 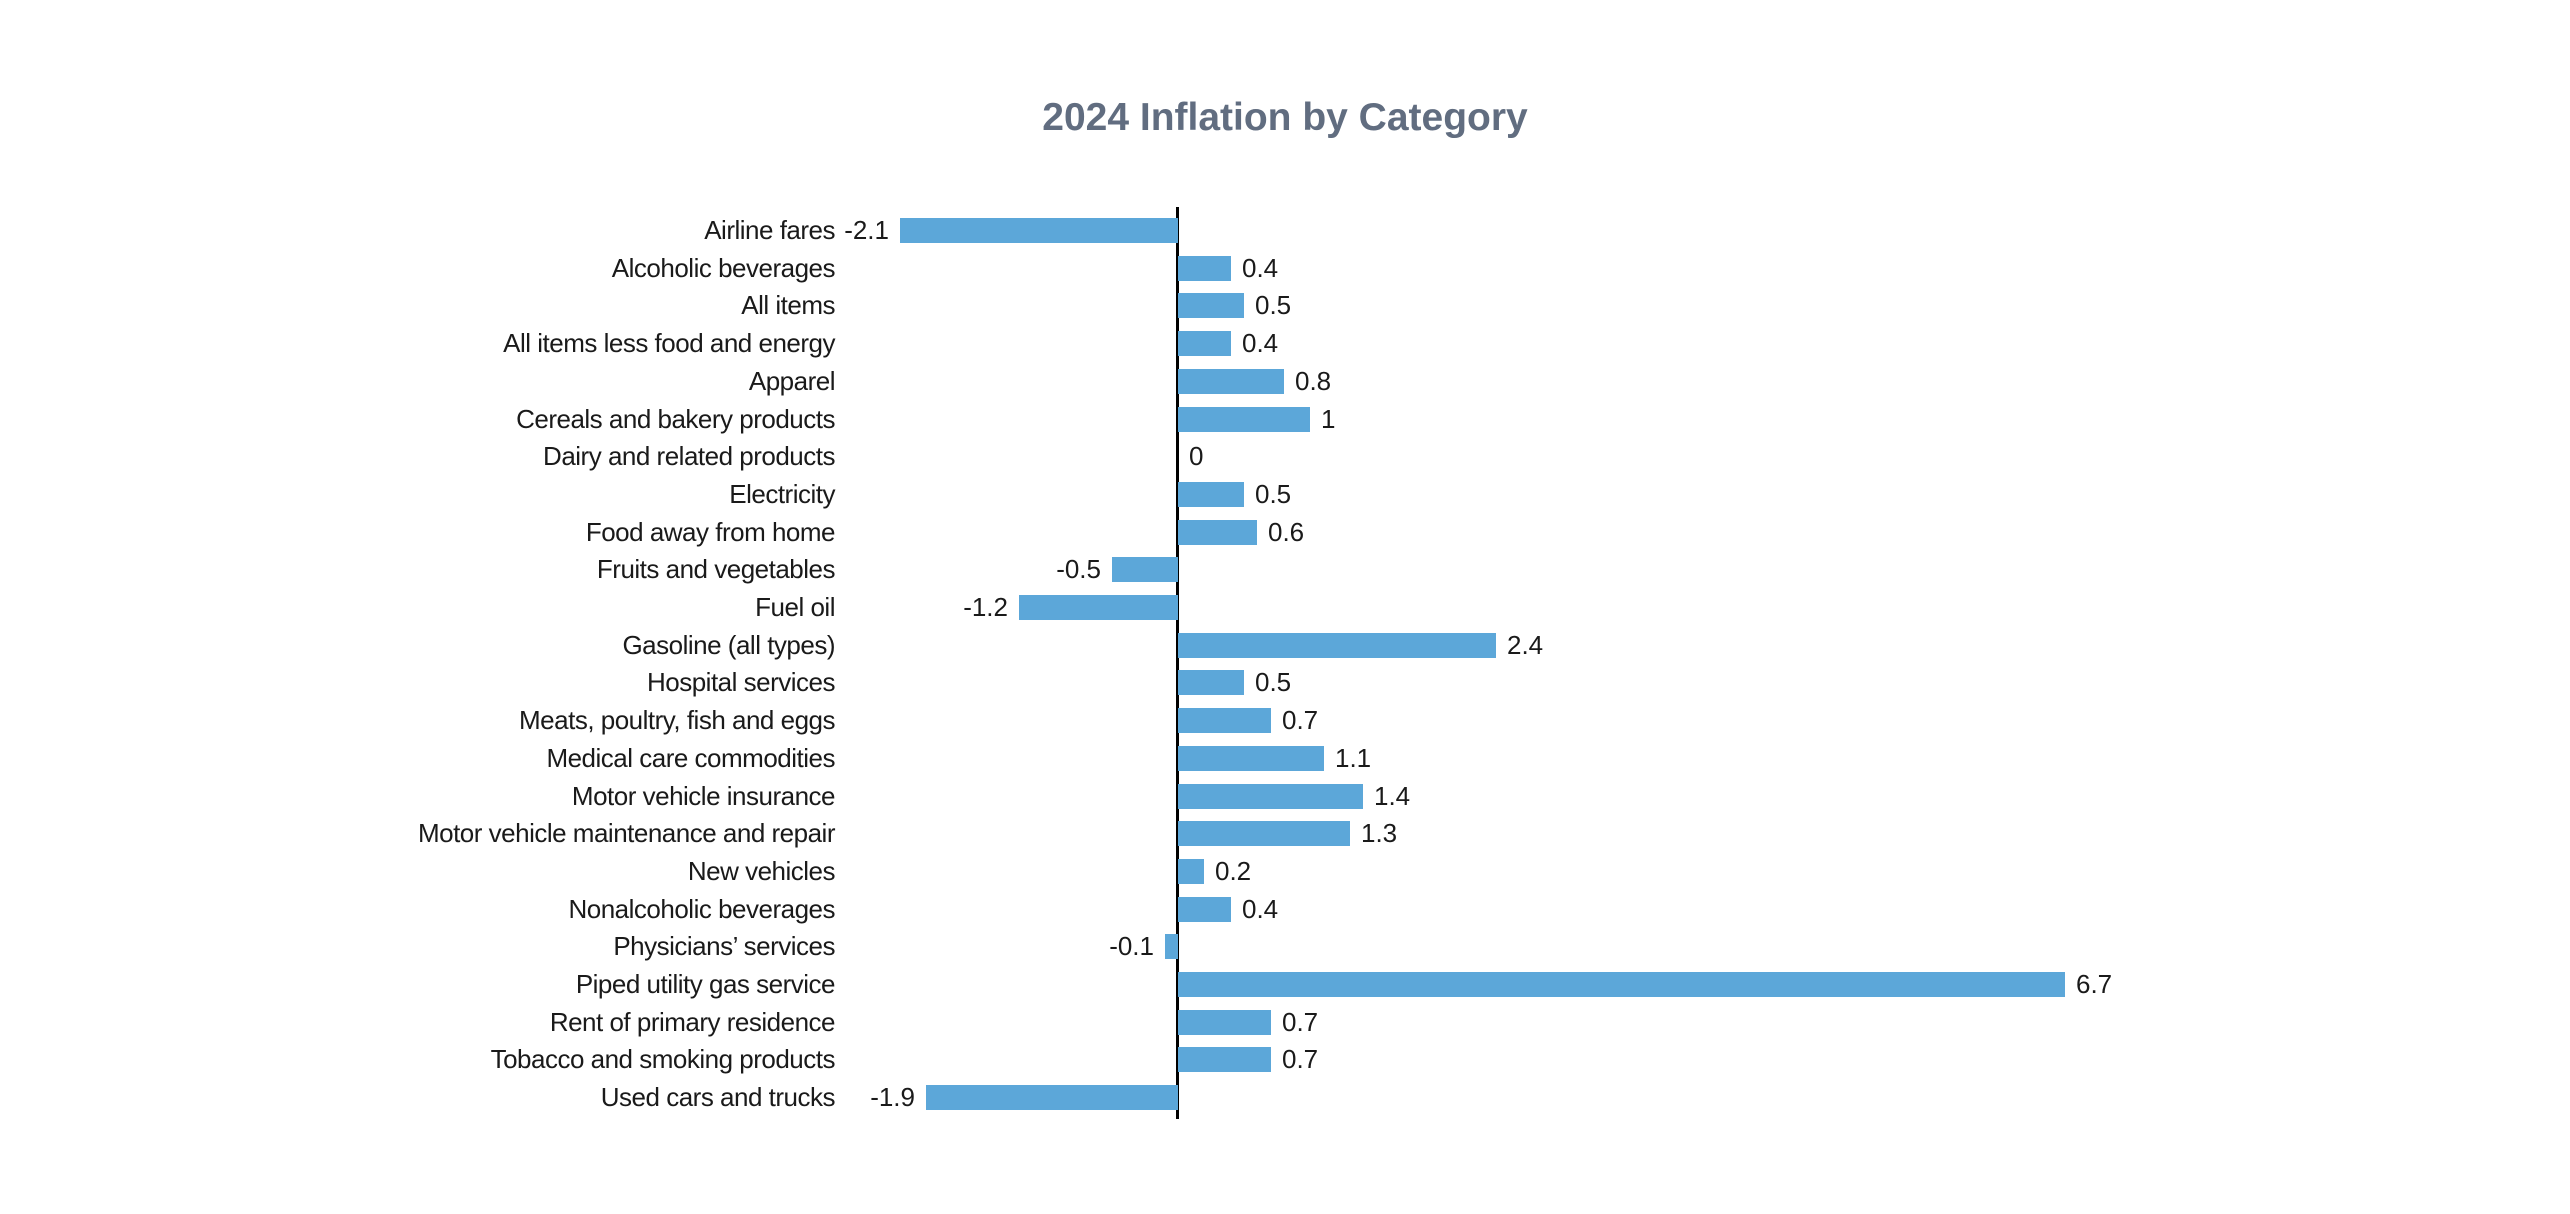 What do you see at coordinates (701, 909) in the screenshot?
I see `category-label: Nonalcoholic beverages` at bounding box center [701, 909].